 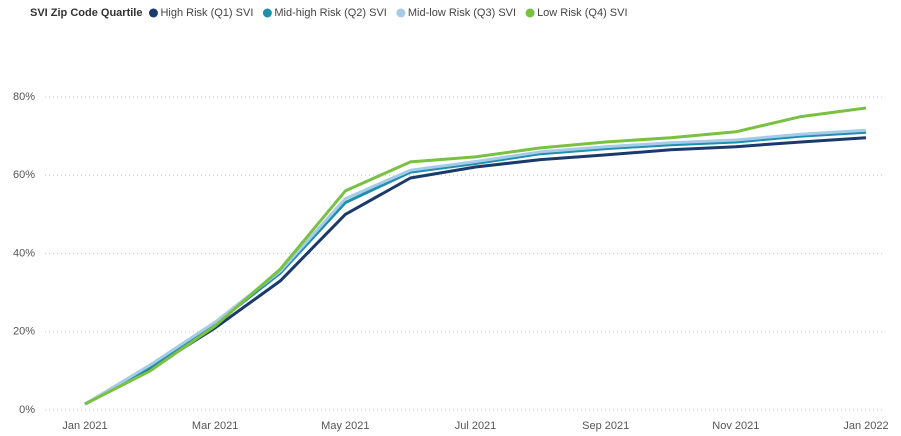 What do you see at coordinates (24, 332) in the screenshot?
I see `y-tick-label: 20%` at bounding box center [24, 332].